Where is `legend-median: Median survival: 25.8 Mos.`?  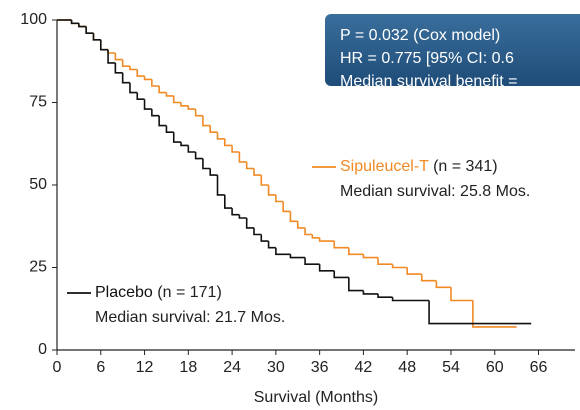
legend-median: Median survival: 25.8 Mos. is located at coordinates (435, 191).